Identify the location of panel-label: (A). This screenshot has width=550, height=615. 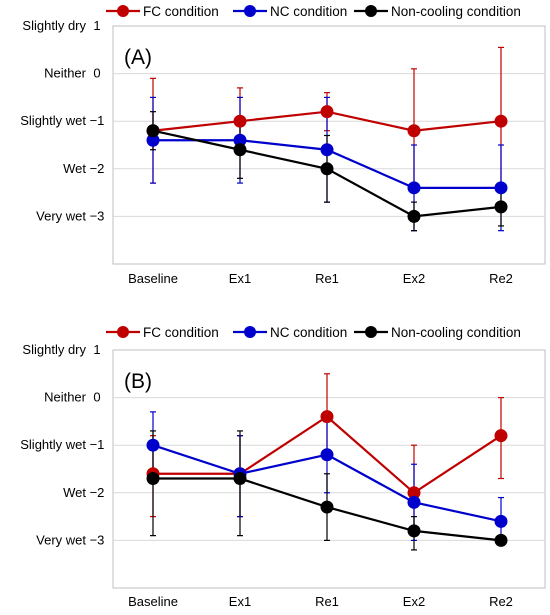
(138, 57).